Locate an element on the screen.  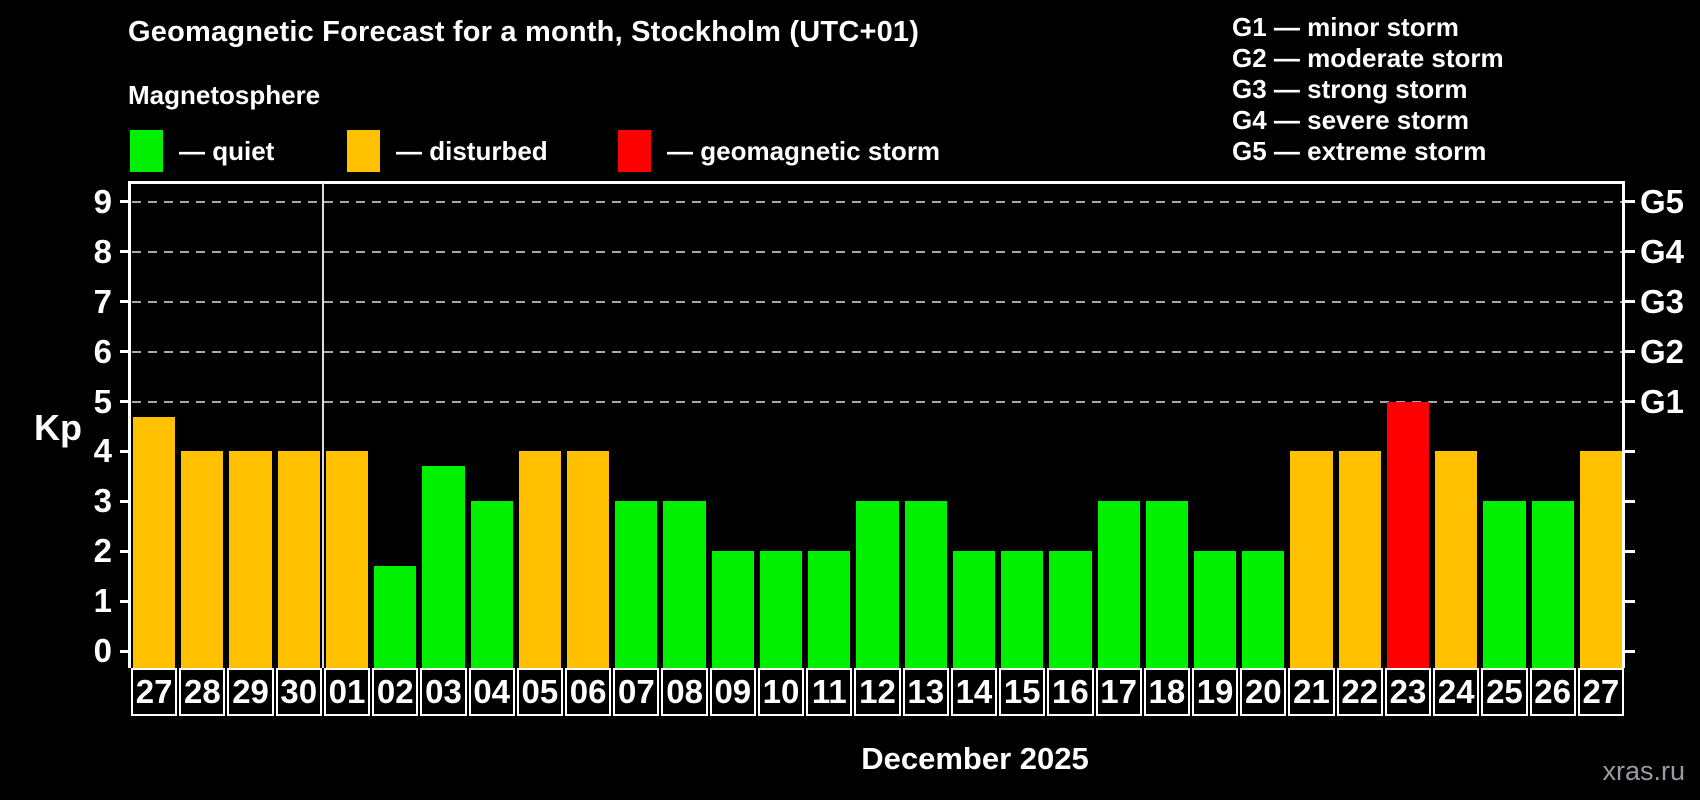
legend-label-disturbed: — disturbed is located at coordinates (472, 150).